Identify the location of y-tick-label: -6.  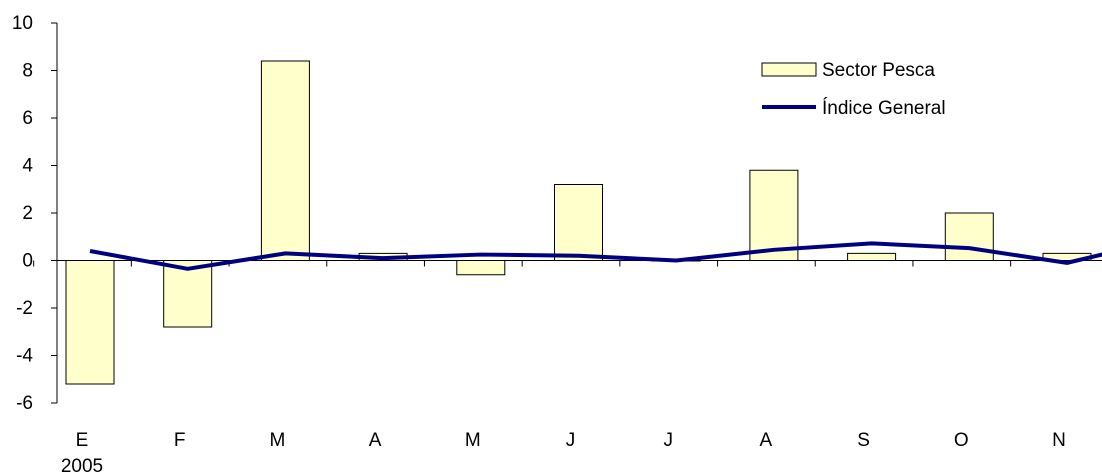
(24, 403).